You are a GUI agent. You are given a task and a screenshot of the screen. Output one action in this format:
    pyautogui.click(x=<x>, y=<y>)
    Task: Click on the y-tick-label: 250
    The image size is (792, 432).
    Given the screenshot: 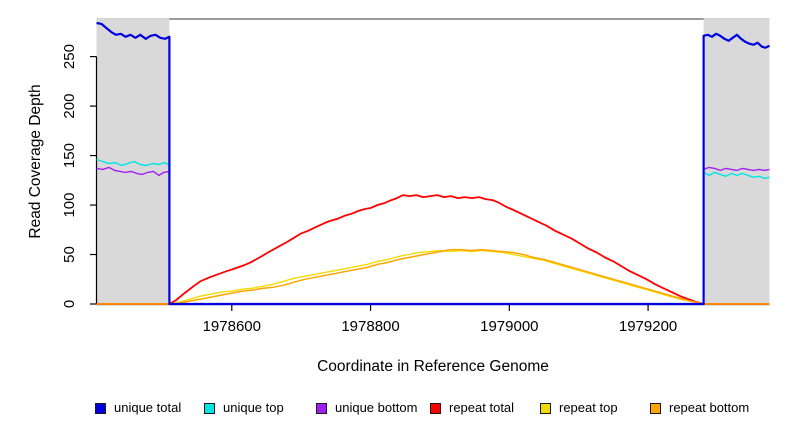 What is the action you would take?
    pyautogui.click(x=69, y=56)
    